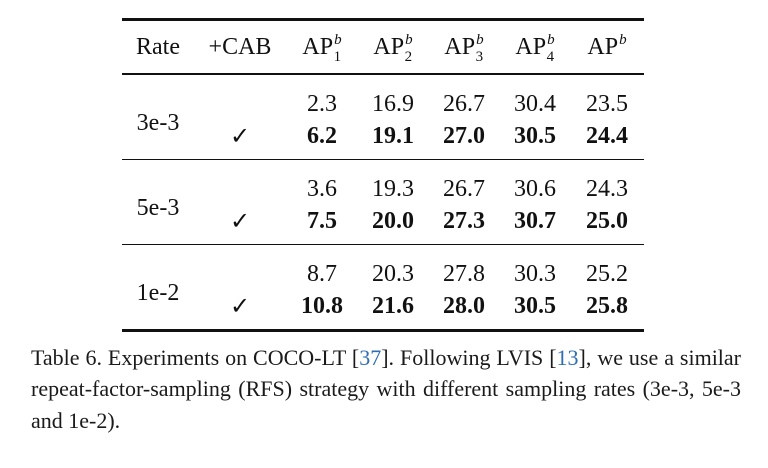  Describe the element at coordinates (550, 57) in the screenshot. I see `ap4-sub: 4` at that location.